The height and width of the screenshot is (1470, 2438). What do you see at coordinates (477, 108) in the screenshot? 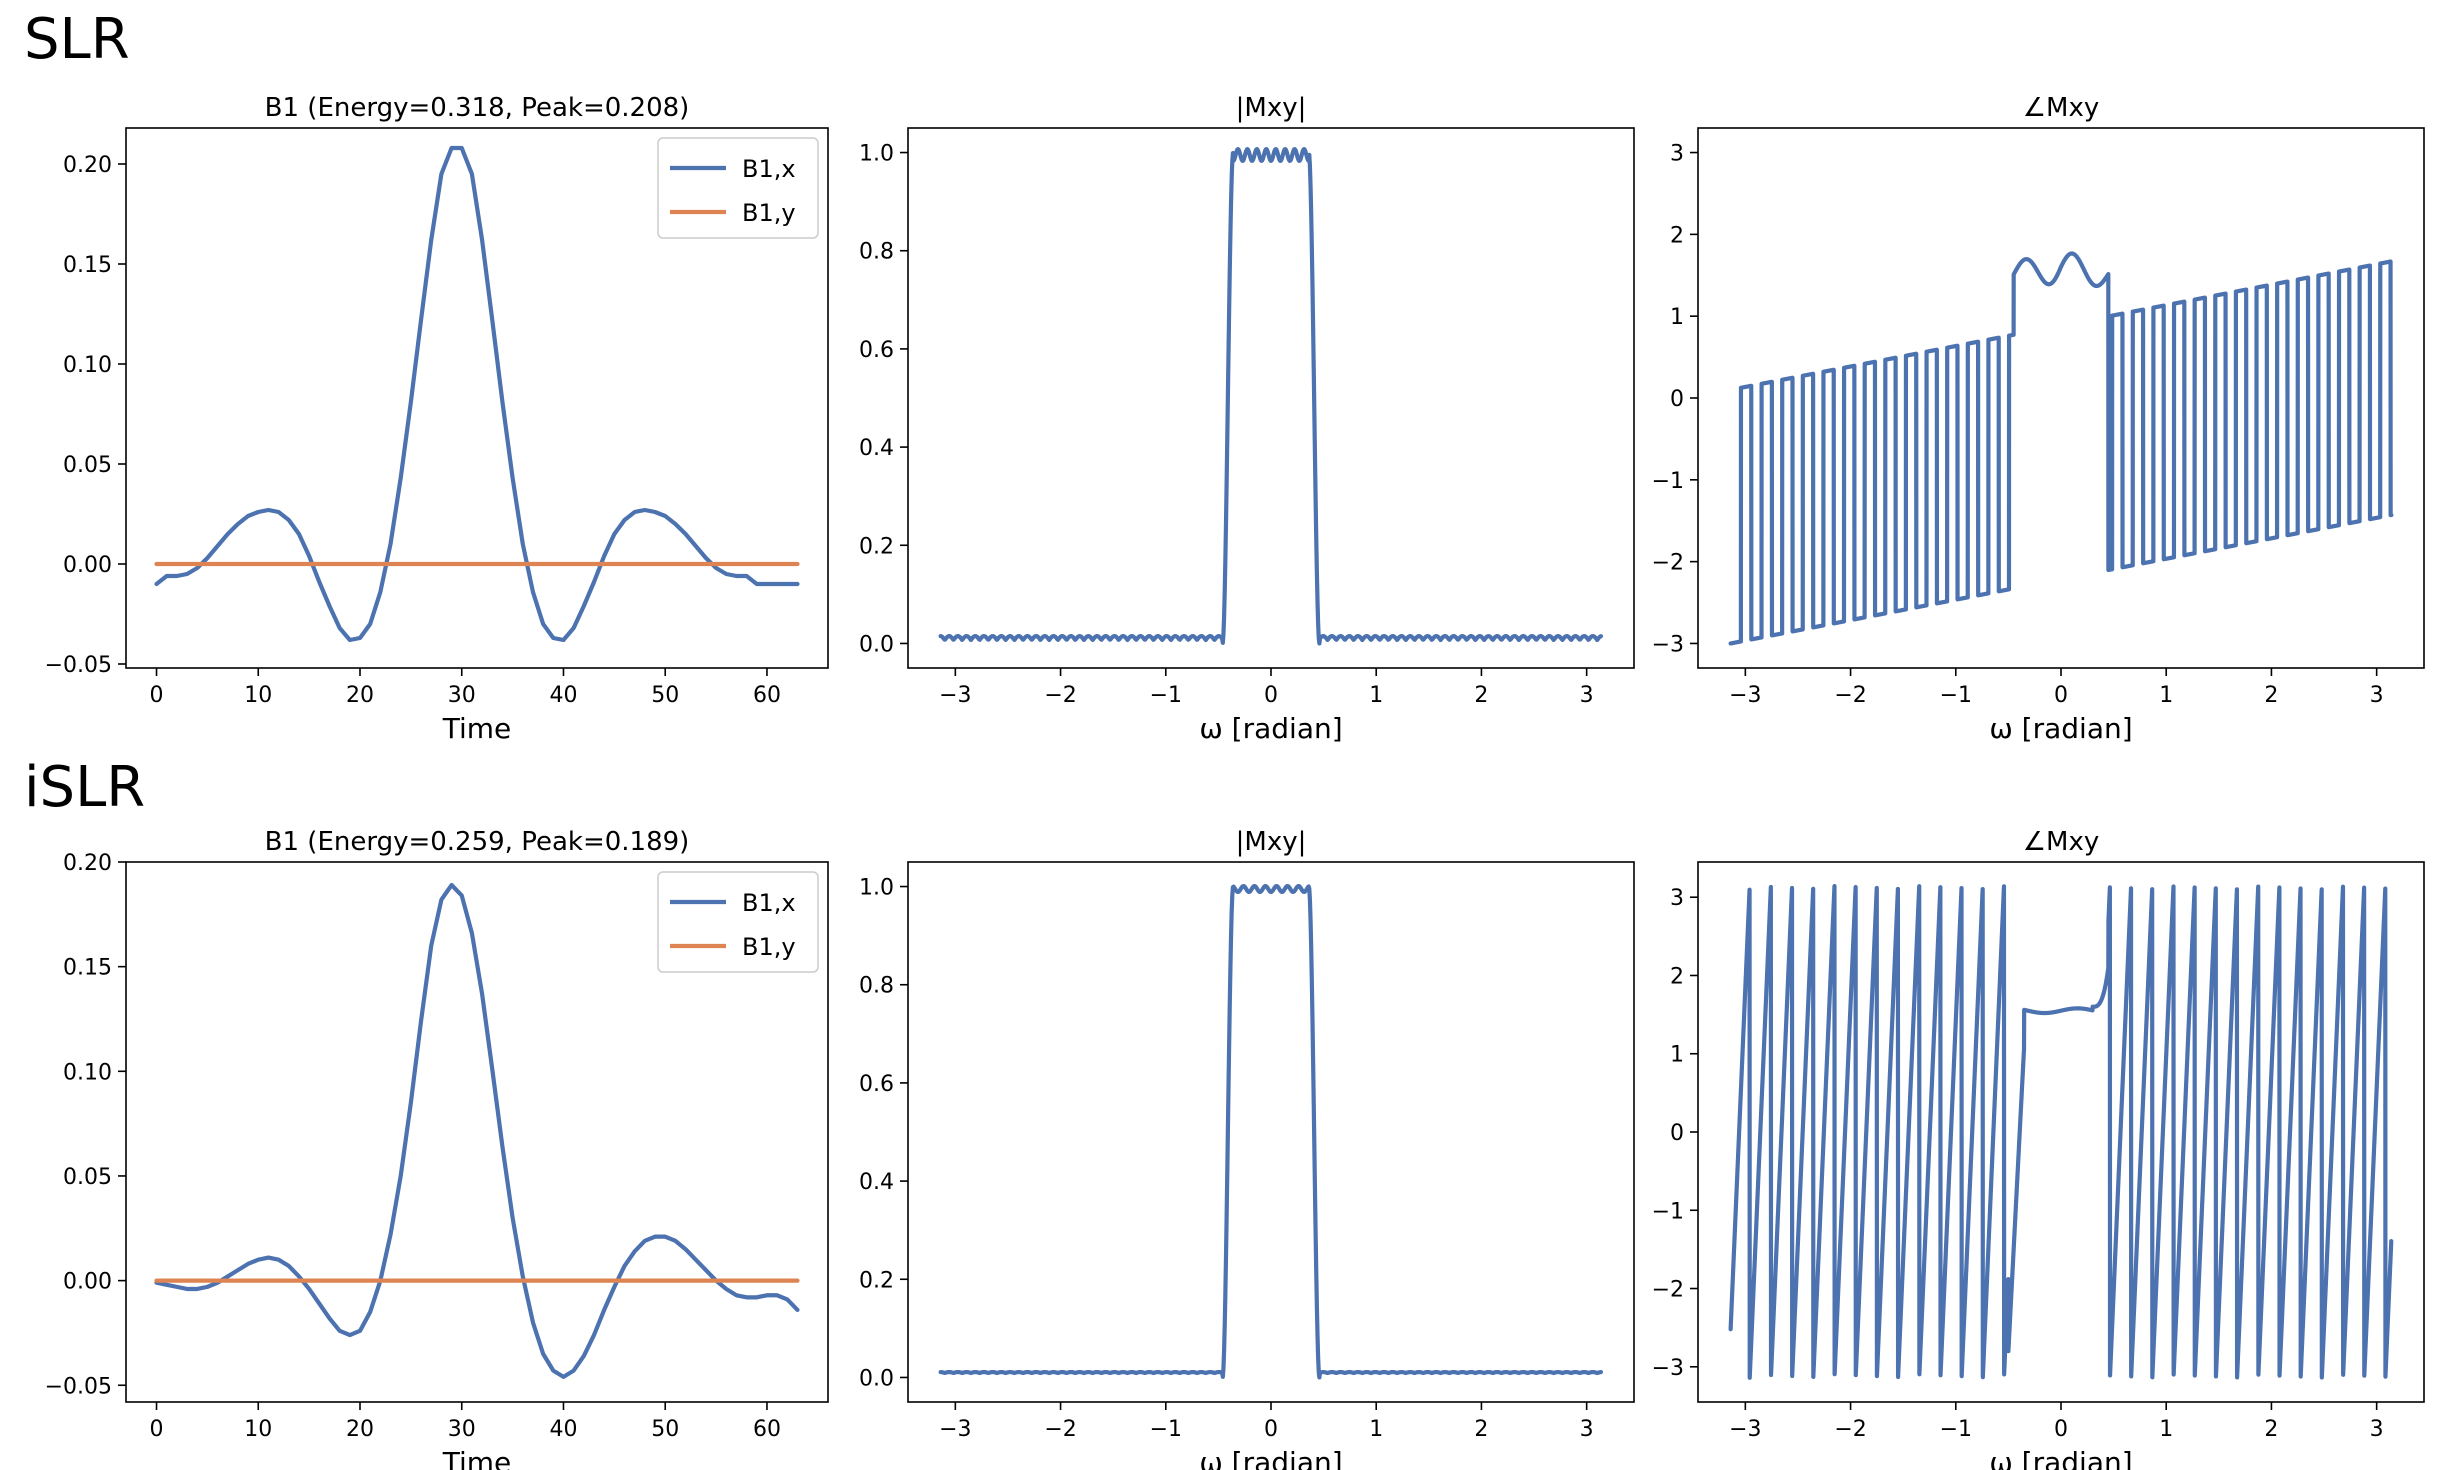
I see `panel-title: B1 (Energy=0.318, Peak=0.208)` at bounding box center [477, 108].